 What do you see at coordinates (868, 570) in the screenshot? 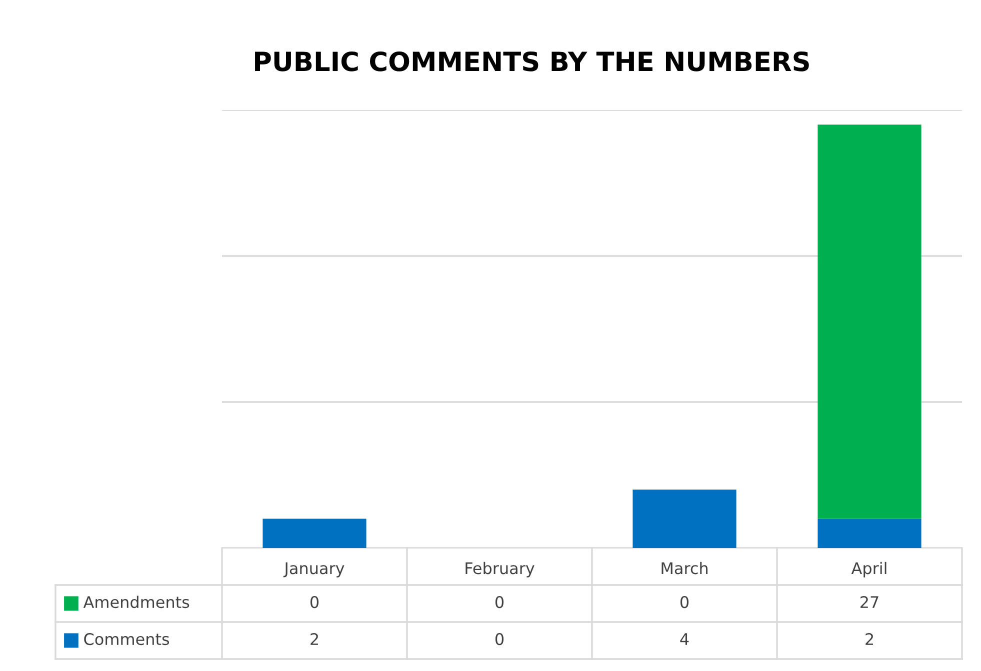
I see `x-tick-label: April` at bounding box center [868, 570].